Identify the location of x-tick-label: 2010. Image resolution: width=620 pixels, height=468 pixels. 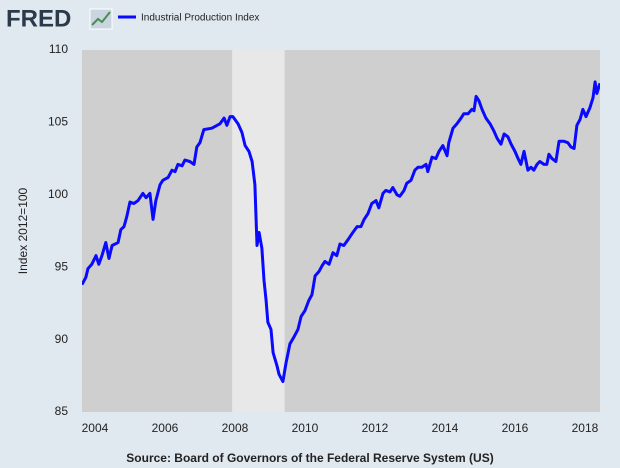
(305, 428).